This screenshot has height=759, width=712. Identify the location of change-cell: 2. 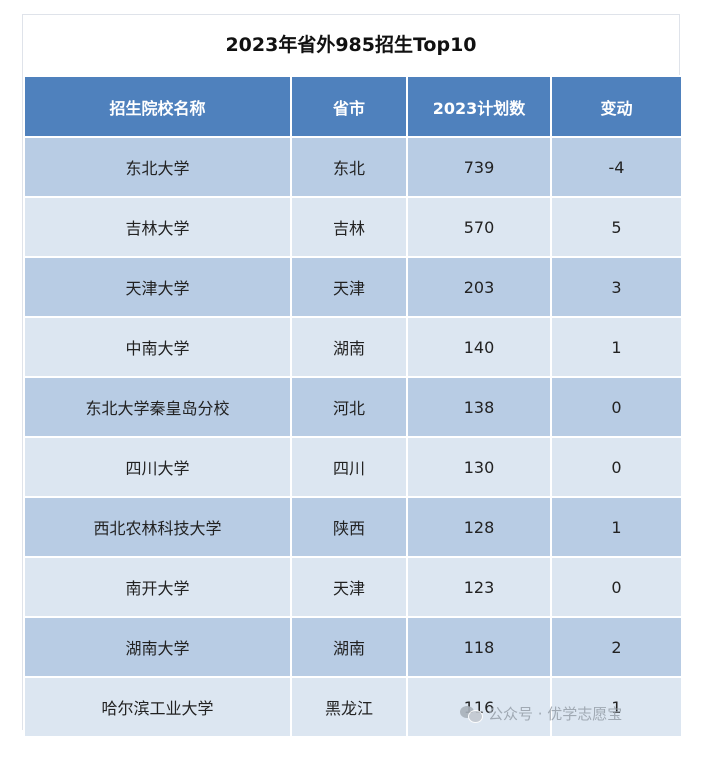
(616, 647).